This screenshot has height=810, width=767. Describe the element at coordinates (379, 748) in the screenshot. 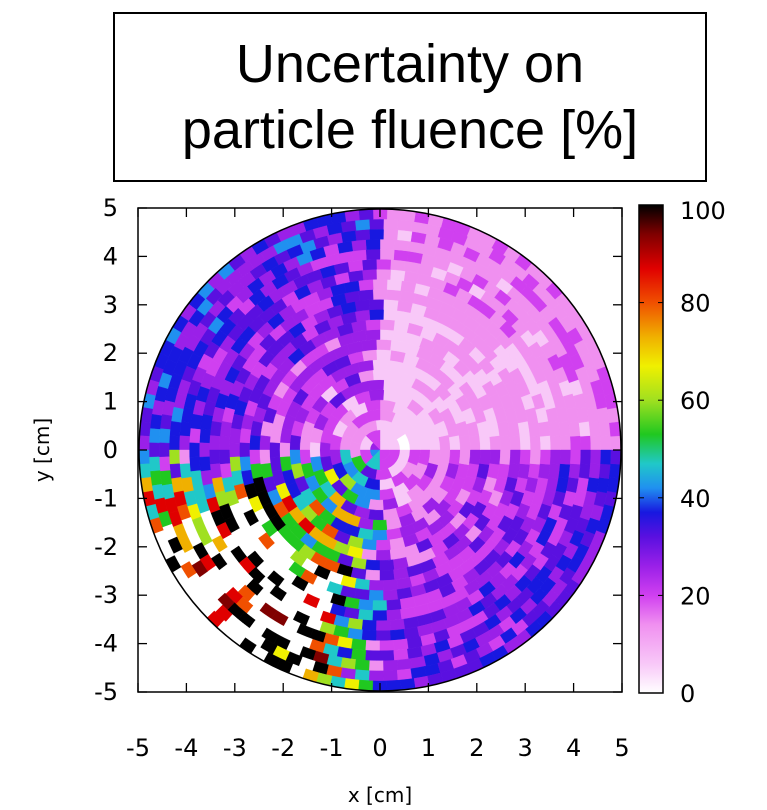

I see `x-tick-label: 0` at that location.